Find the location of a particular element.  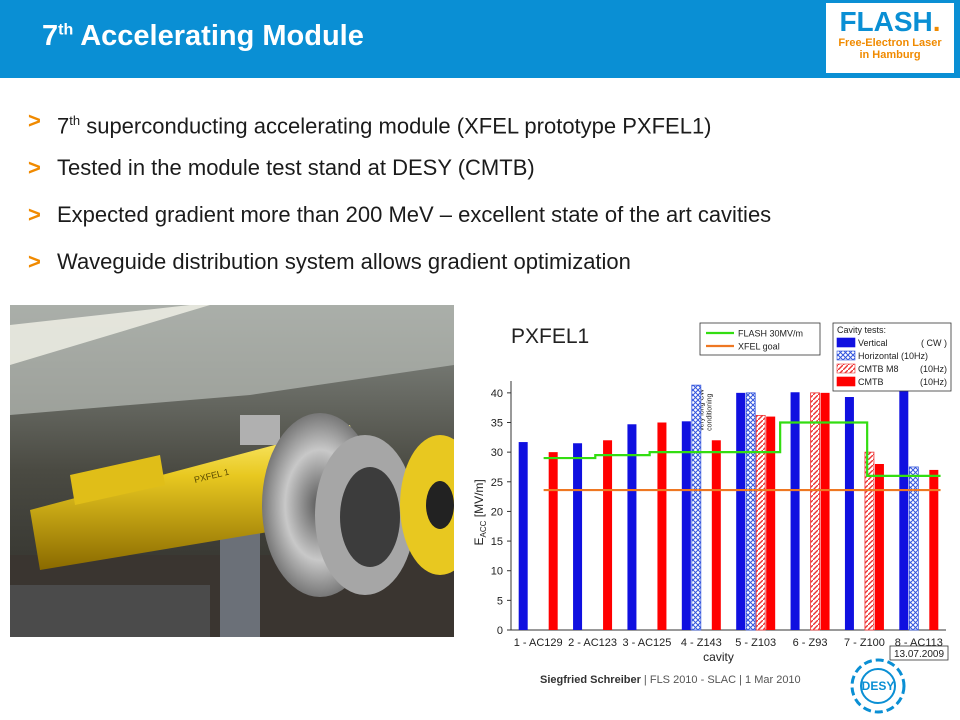

legend-line-label: FLASH 30MV/m is located at coordinates (770, 334).